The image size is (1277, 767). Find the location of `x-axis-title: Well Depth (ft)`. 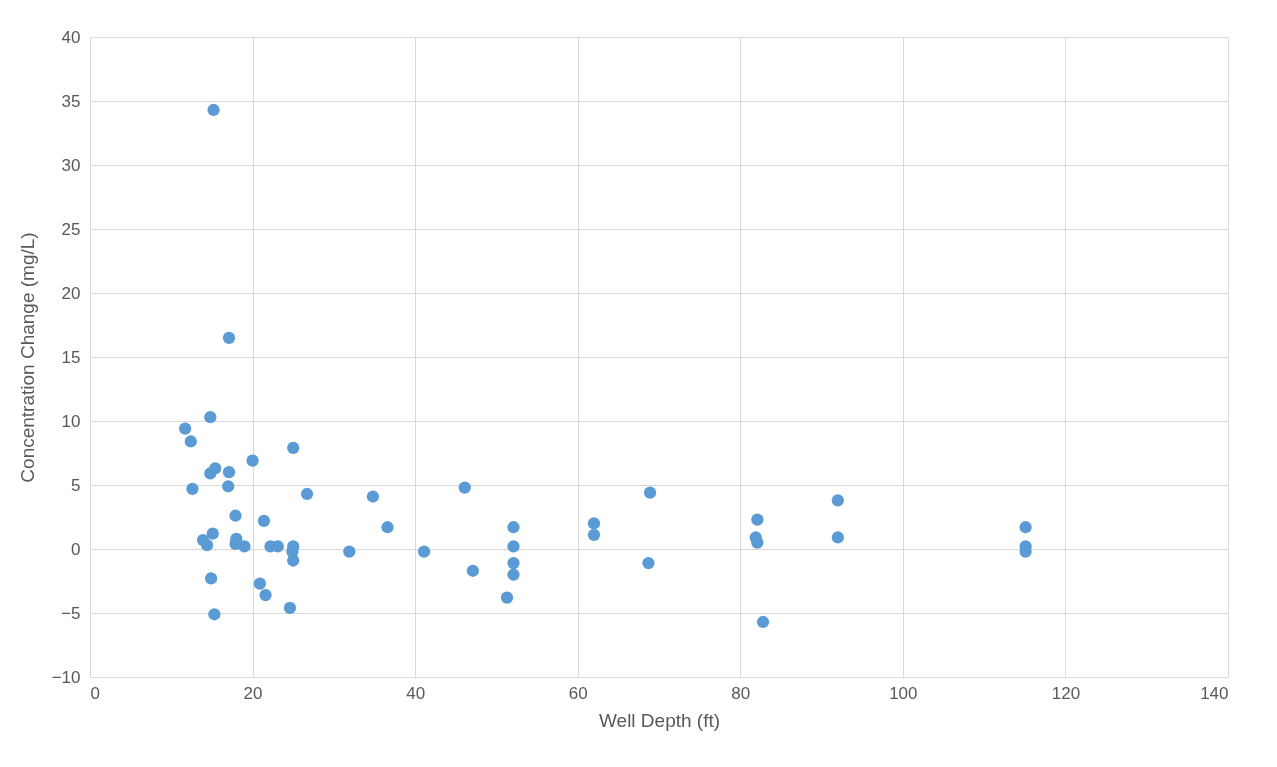

x-axis-title: Well Depth (ft) is located at coordinates (659, 720).